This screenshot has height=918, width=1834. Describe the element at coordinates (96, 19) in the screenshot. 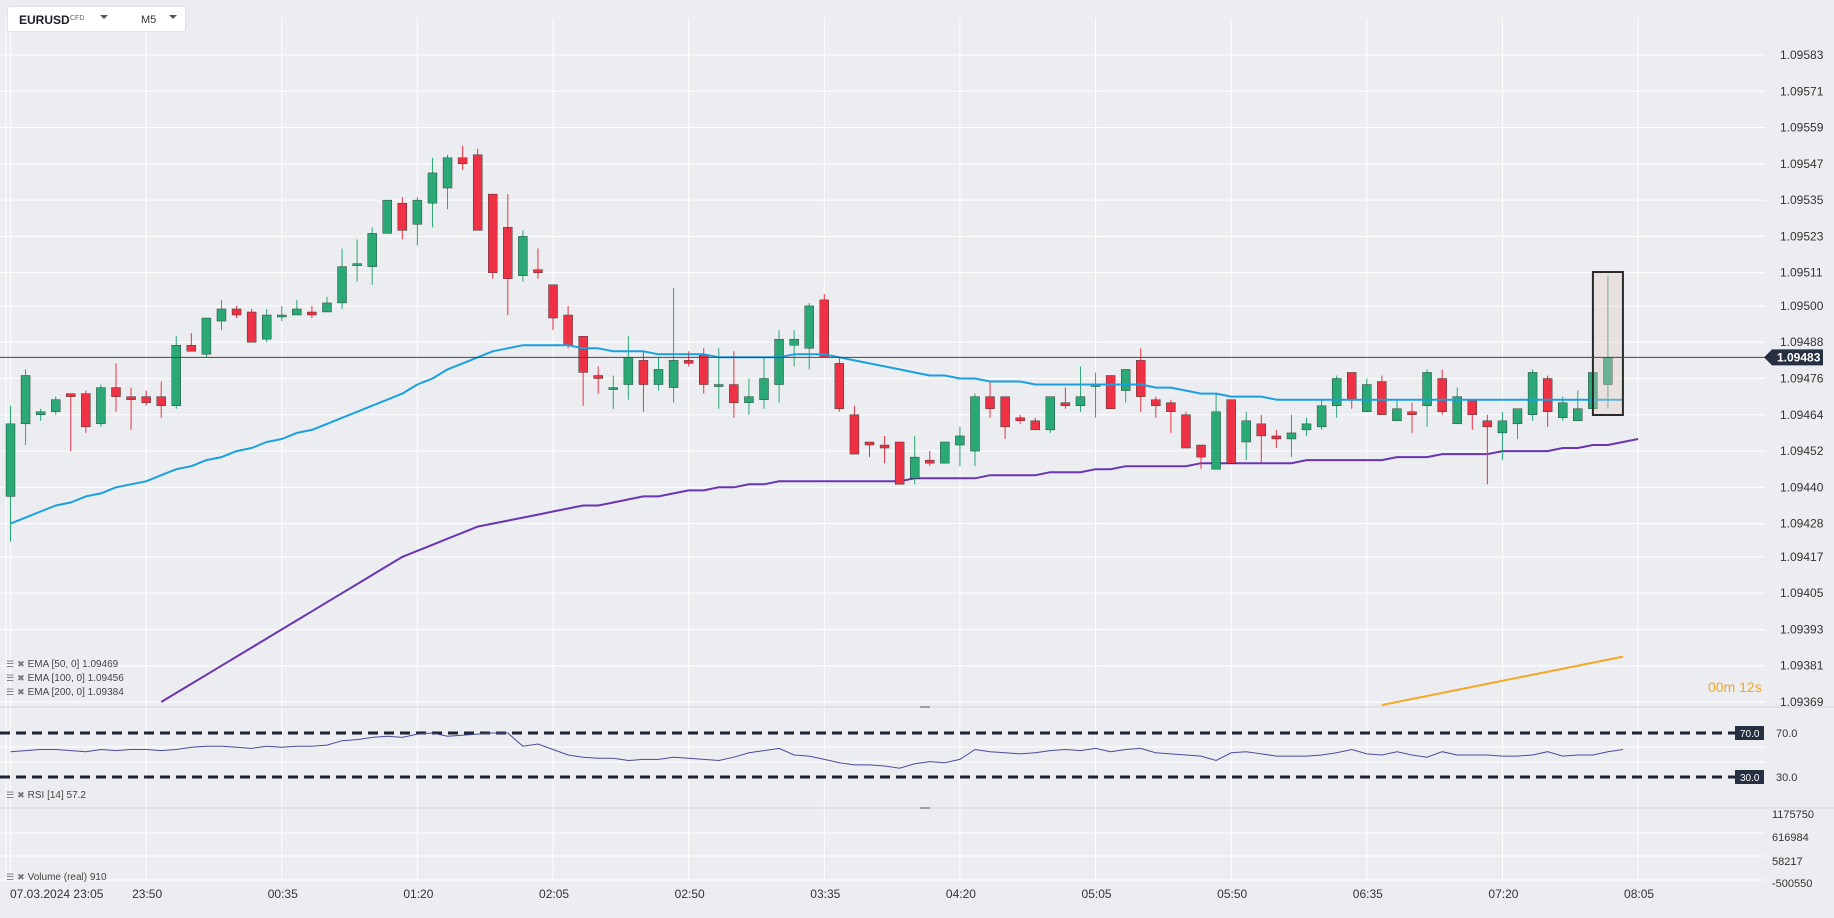

I see `symbol-selector: EURUSD CFD M5` at that location.